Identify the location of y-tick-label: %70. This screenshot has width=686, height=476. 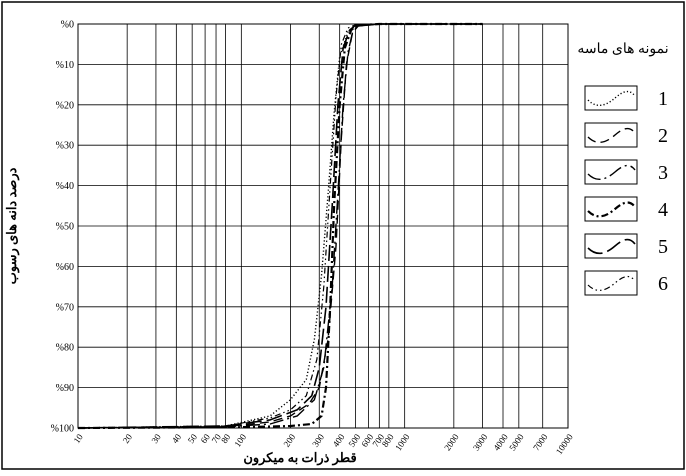
(65, 307).